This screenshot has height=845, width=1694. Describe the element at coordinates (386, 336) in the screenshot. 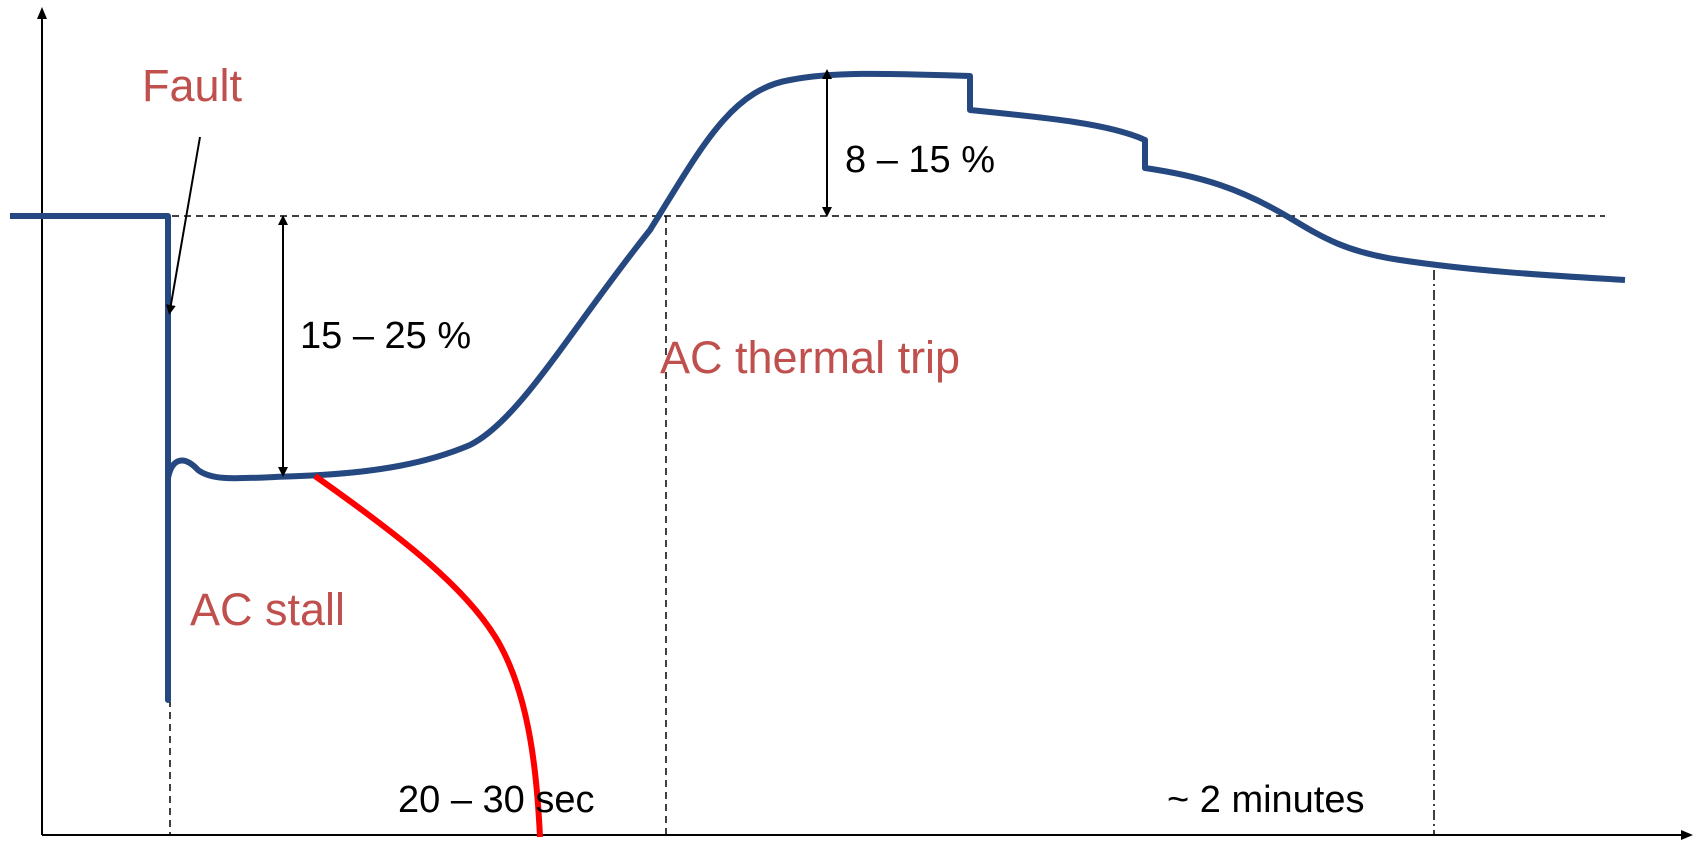

I see `dip-percentage-label: 15 – 25 %` at that location.